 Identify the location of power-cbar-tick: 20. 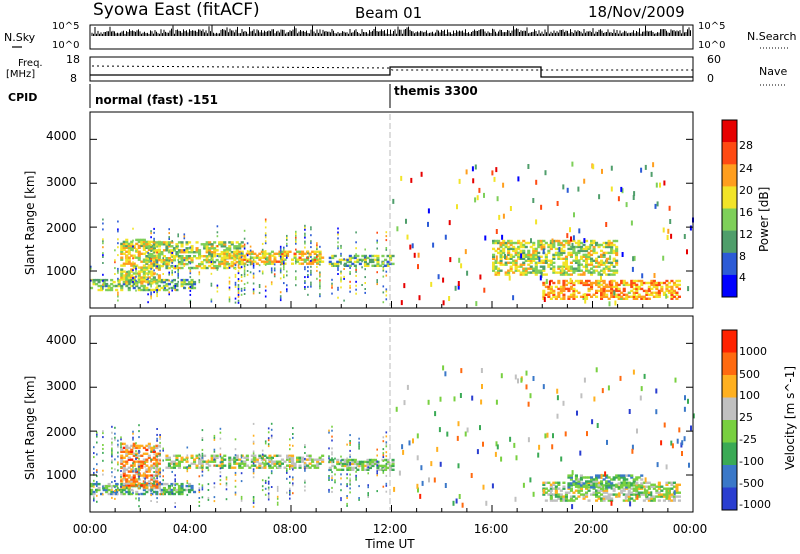
(746, 190).